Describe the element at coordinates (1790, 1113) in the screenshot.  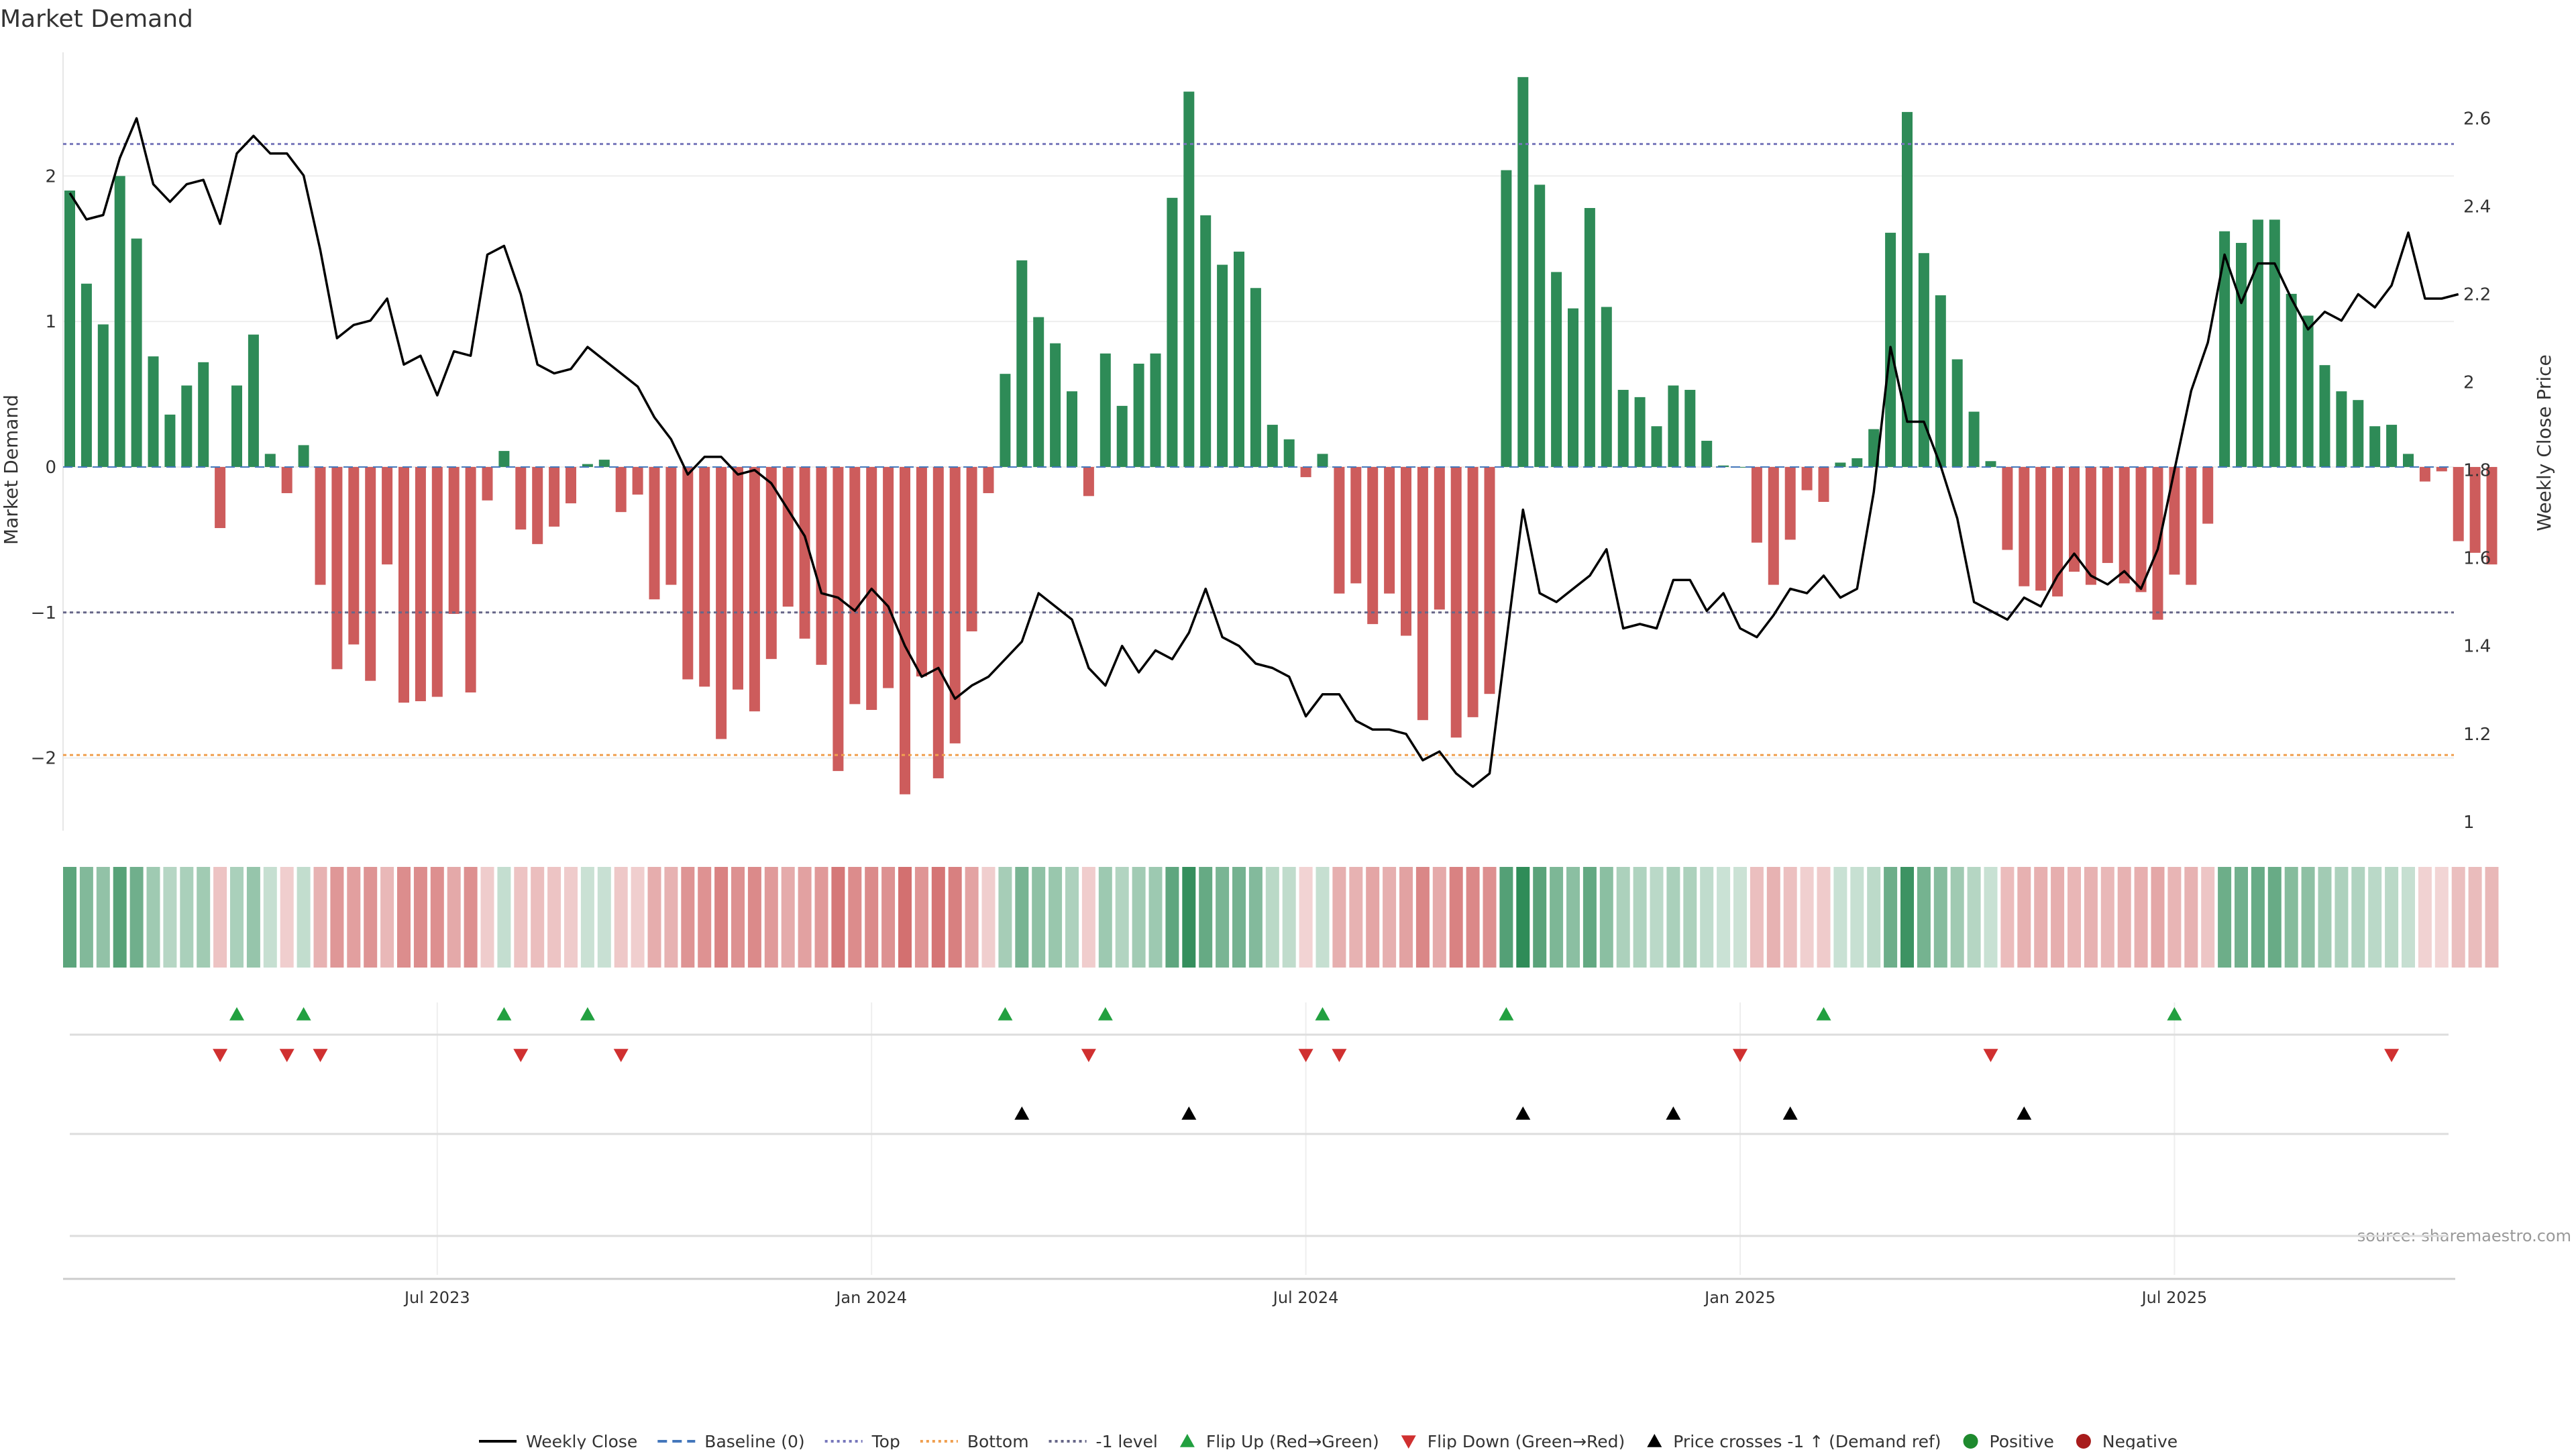
I see `price-cross-marker` at that location.